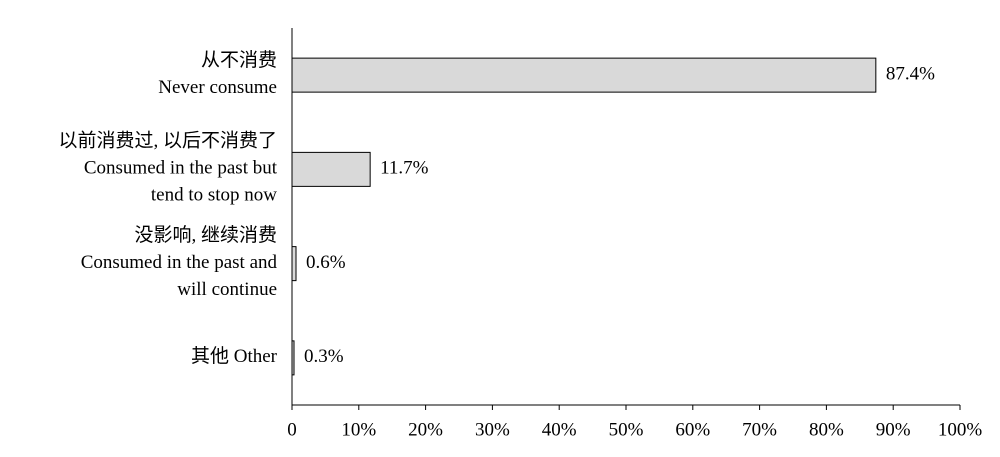  I want to click on x-tick-label: 90%, so click(893, 429).